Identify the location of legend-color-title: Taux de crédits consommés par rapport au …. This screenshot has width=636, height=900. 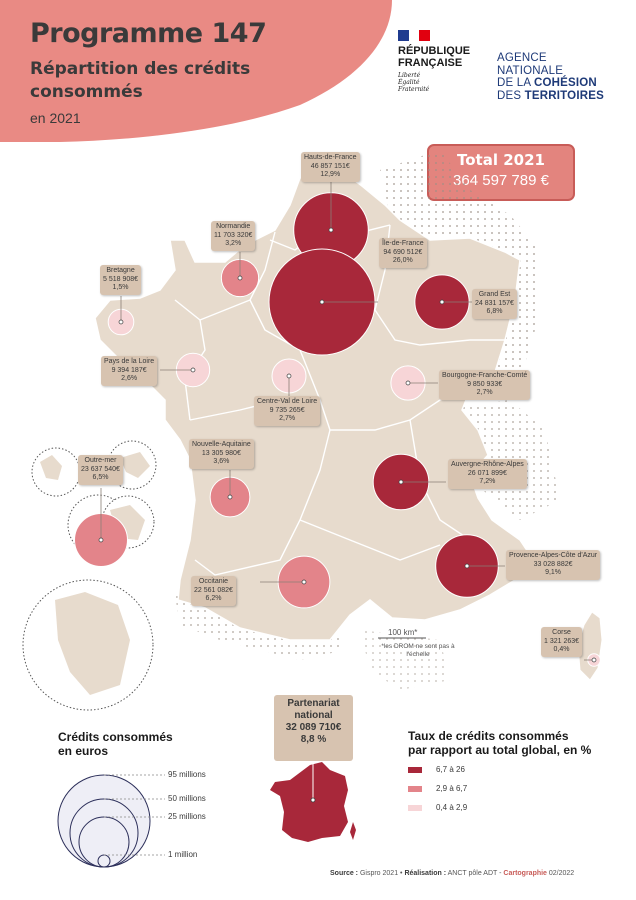
(500, 743).